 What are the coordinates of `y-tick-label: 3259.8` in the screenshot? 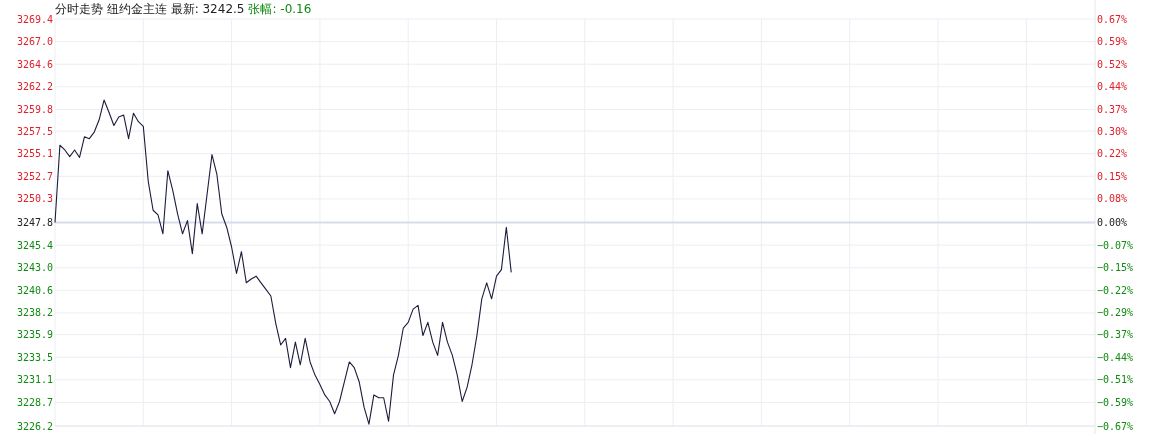 It's located at (34, 109).